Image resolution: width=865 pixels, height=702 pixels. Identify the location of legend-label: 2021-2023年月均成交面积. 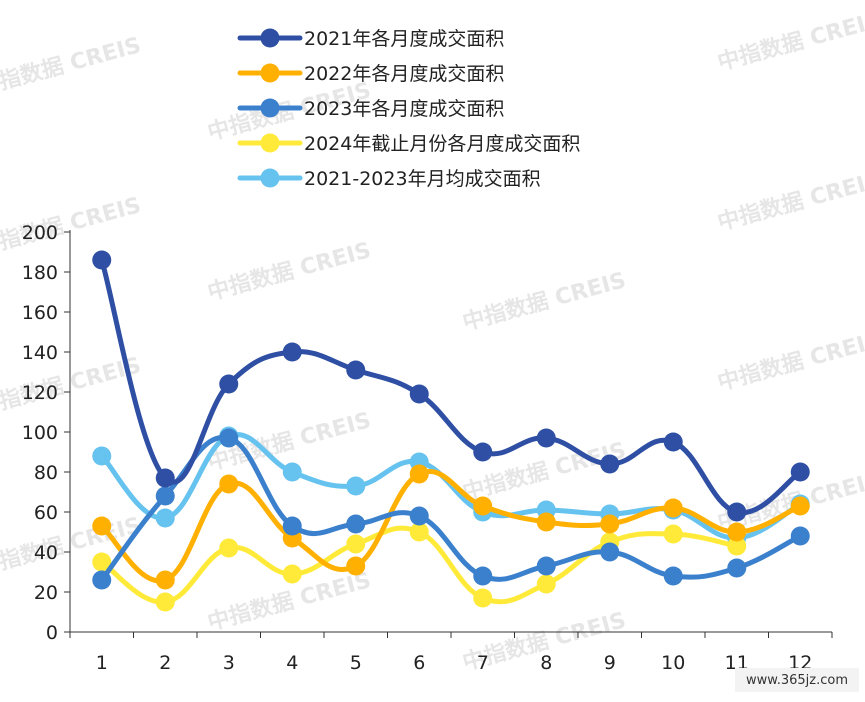
(422, 179).